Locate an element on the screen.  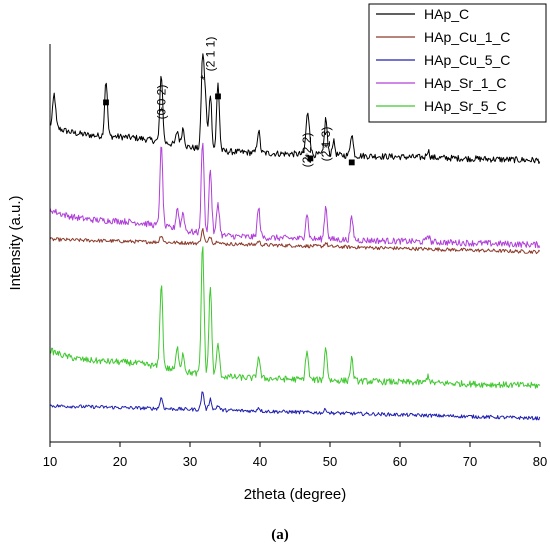
legend-label: HAp_Cu_5_C is located at coordinates (467, 60).